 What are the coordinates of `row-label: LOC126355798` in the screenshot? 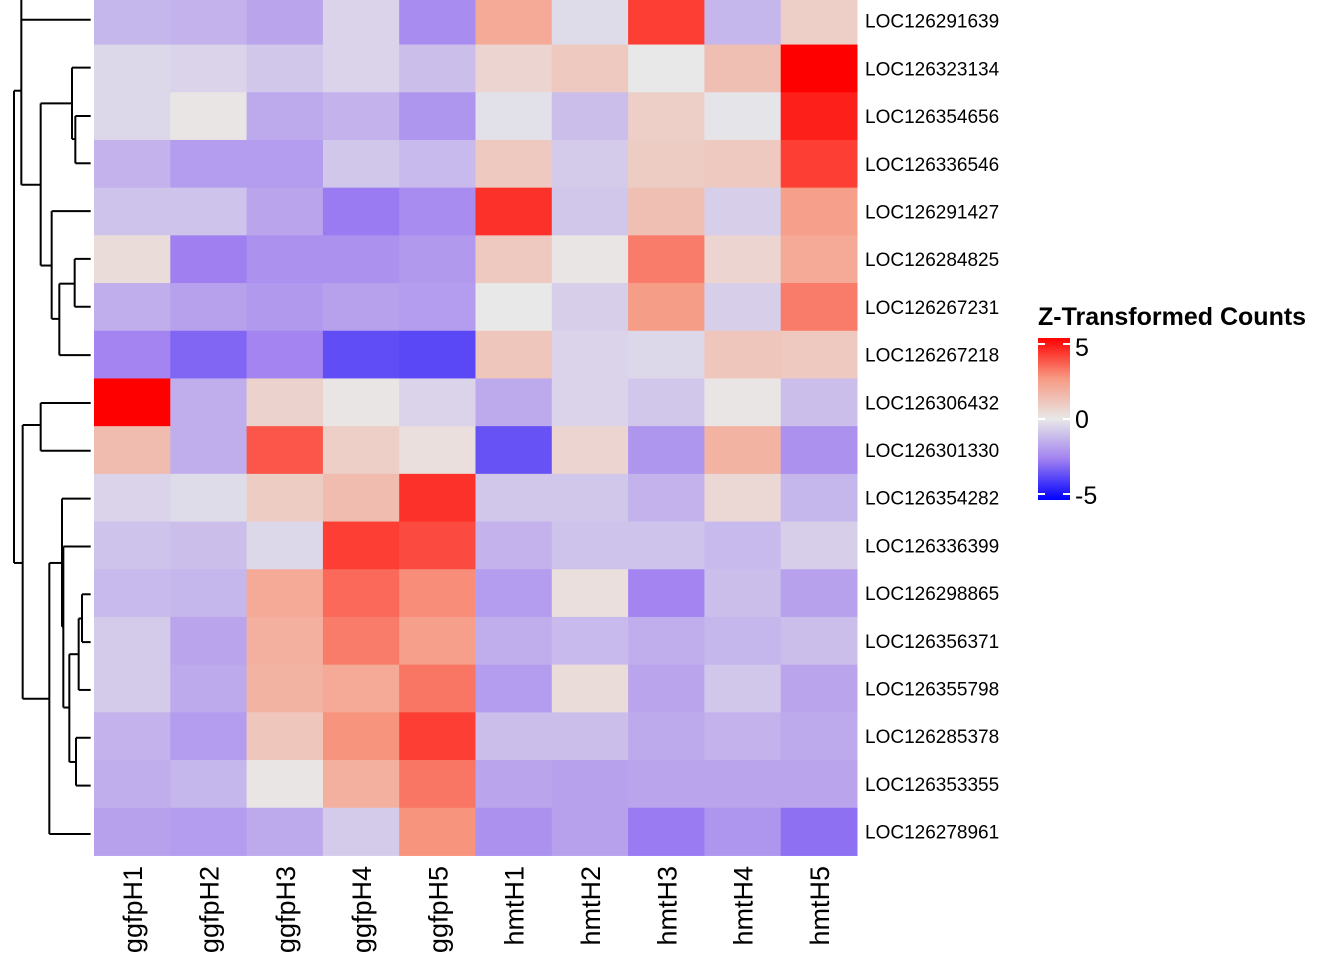 It's located at (932, 690).